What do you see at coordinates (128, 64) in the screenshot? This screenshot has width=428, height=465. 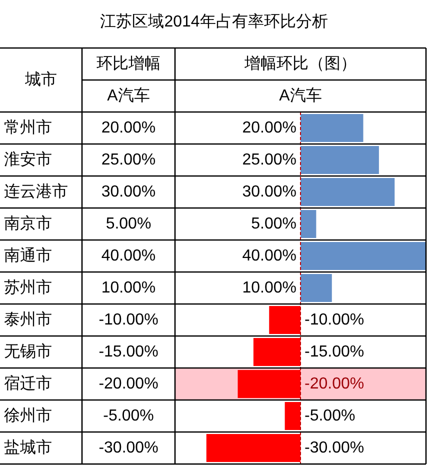 I see `annotation: 环比增幅` at bounding box center [128, 64].